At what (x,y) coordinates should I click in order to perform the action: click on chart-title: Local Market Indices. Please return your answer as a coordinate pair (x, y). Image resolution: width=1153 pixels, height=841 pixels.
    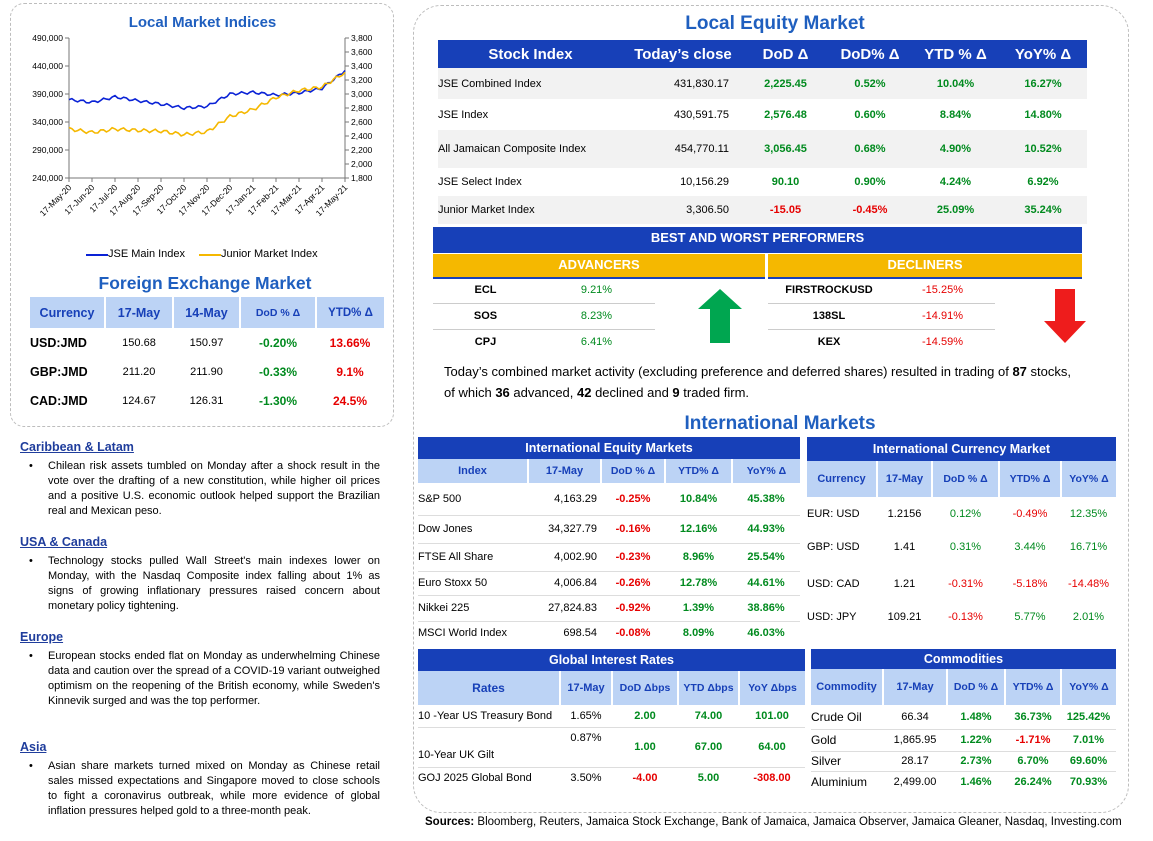
    Looking at the image, I should click on (202, 22).